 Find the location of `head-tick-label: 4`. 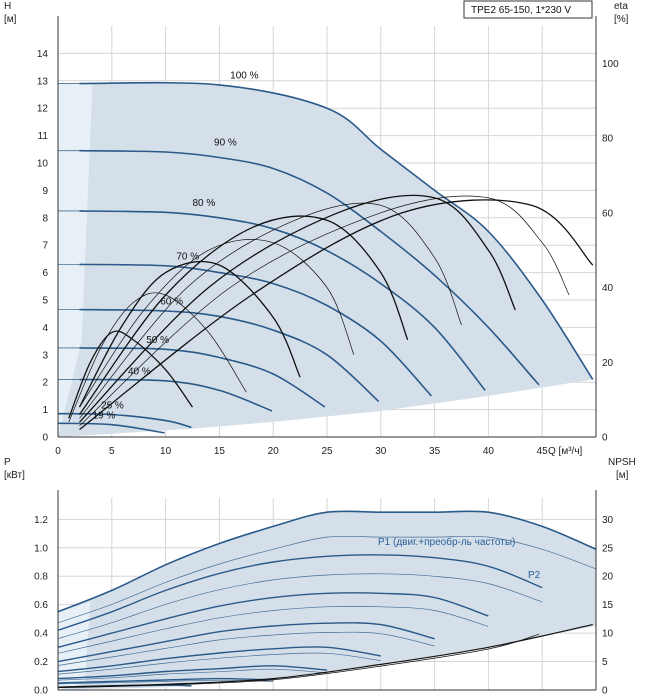

head-tick-label: 4 is located at coordinates (45, 328).